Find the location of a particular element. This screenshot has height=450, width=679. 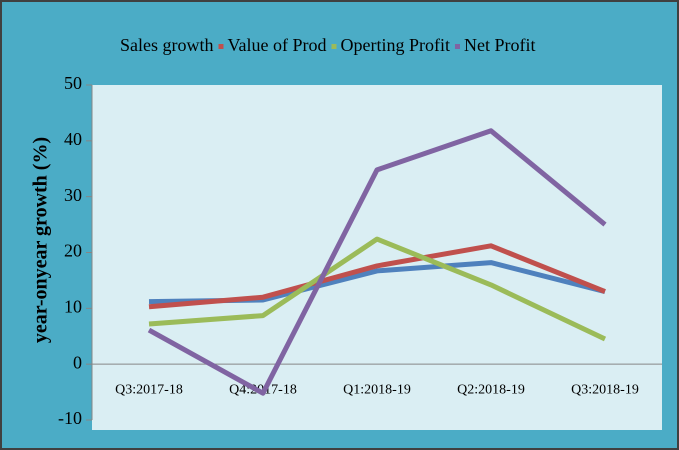

x-tick-label: Q2:2018-19 is located at coordinates (491, 389).